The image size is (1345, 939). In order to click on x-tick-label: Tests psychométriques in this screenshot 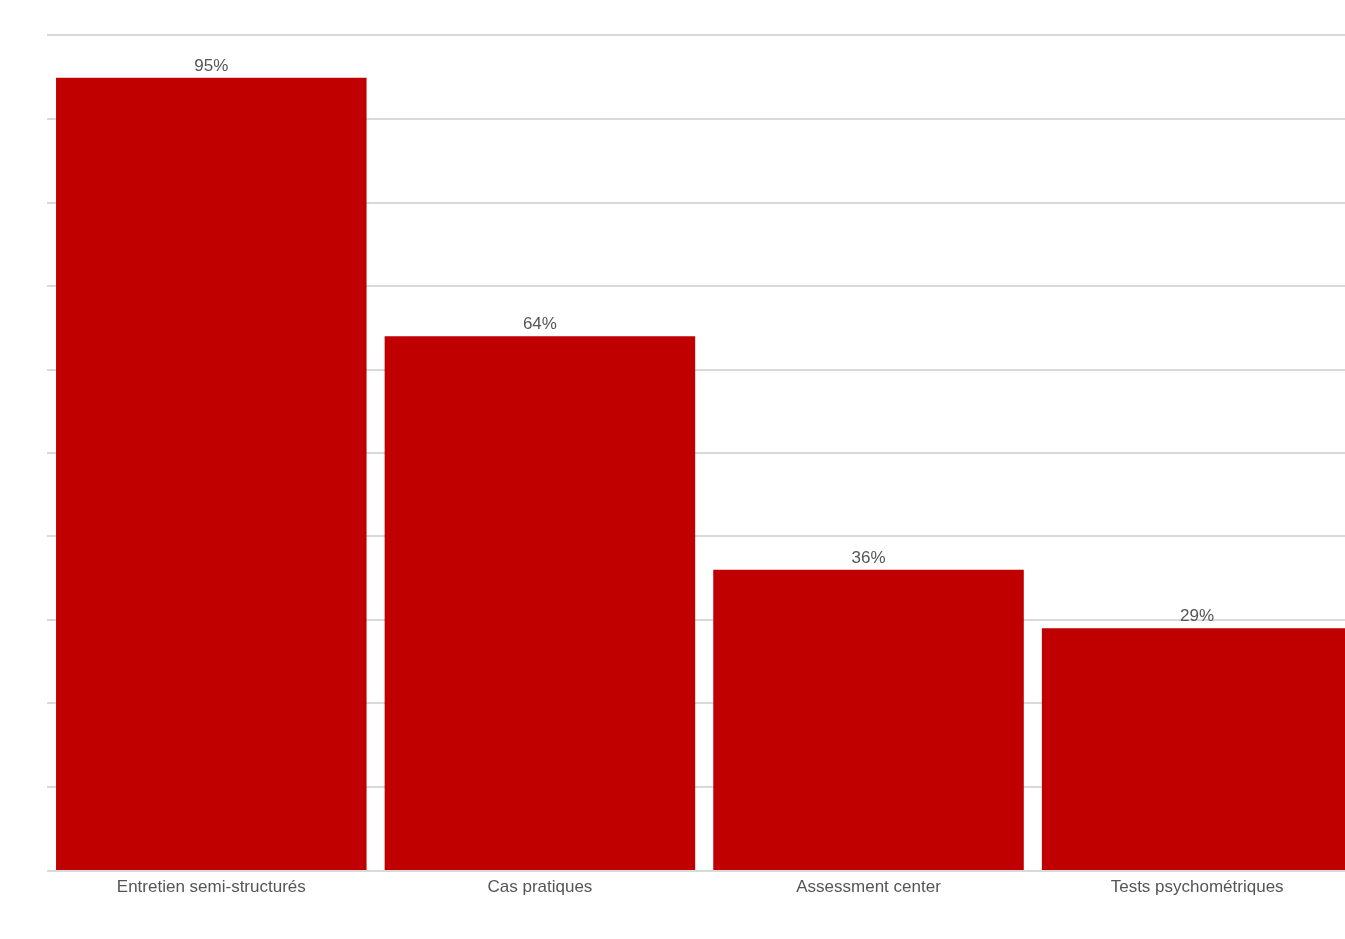, I will do `click(1197, 887)`.